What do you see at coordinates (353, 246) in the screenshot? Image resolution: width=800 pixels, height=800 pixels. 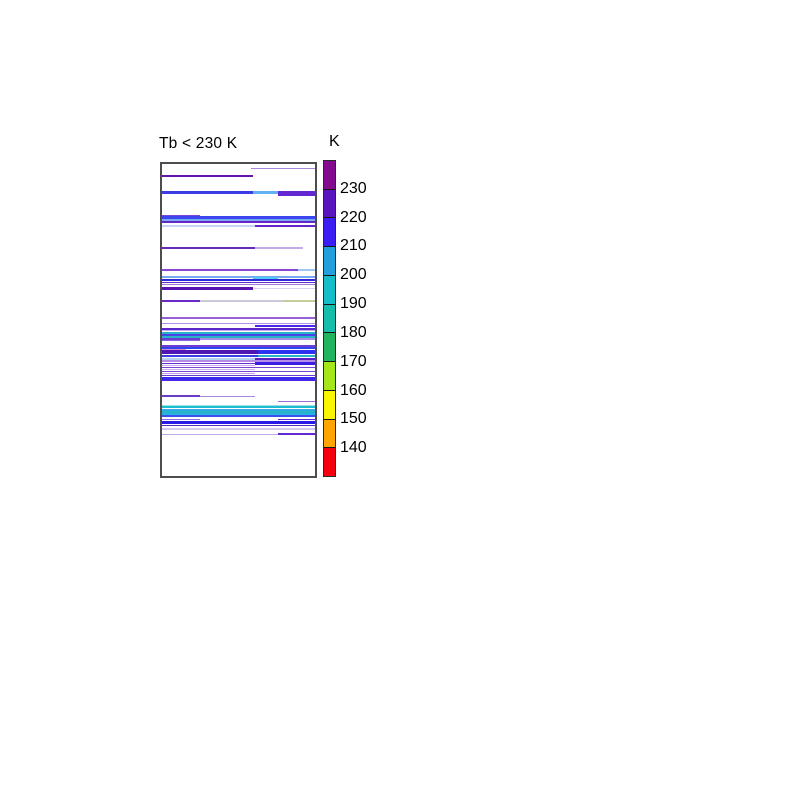 I see `colorbar-tick-label: 210` at bounding box center [353, 246].